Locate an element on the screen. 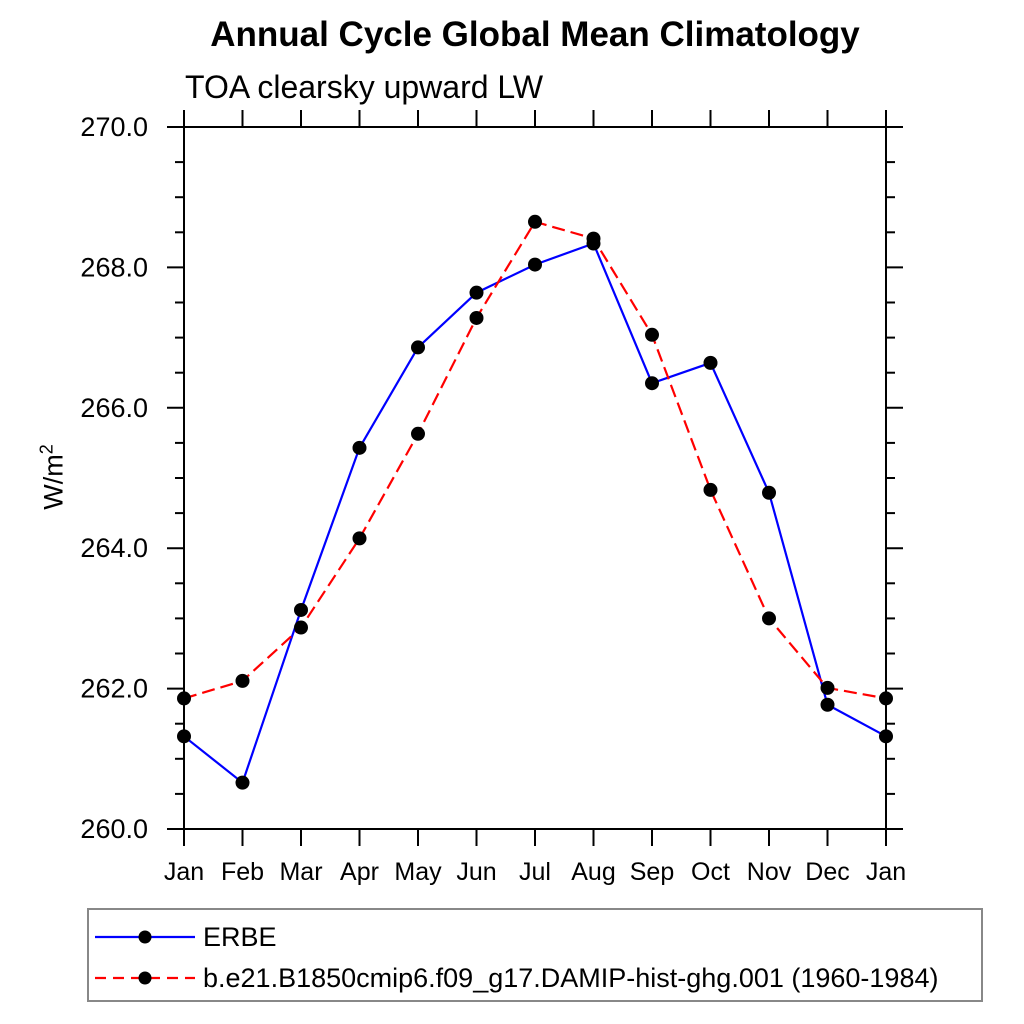  x-tick-label: Mar is located at coordinates (300, 872).